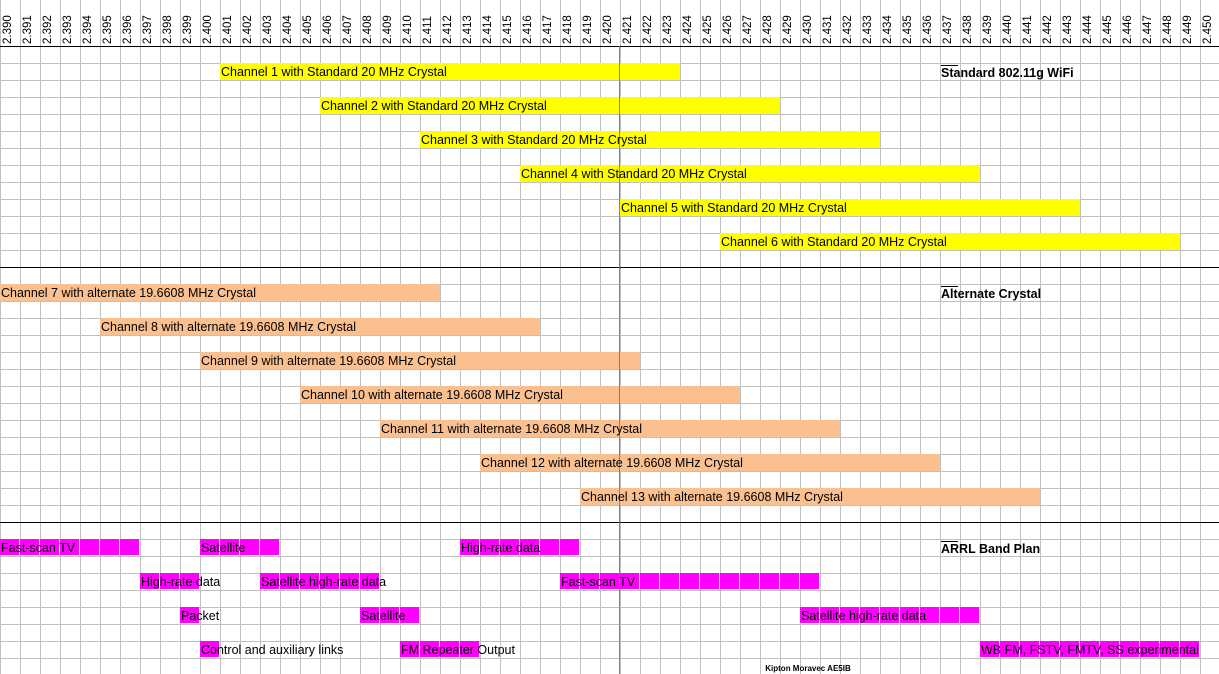  What do you see at coordinates (88, 29) in the screenshot?
I see `x-tick-label: 2.394` at bounding box center [88, 29].